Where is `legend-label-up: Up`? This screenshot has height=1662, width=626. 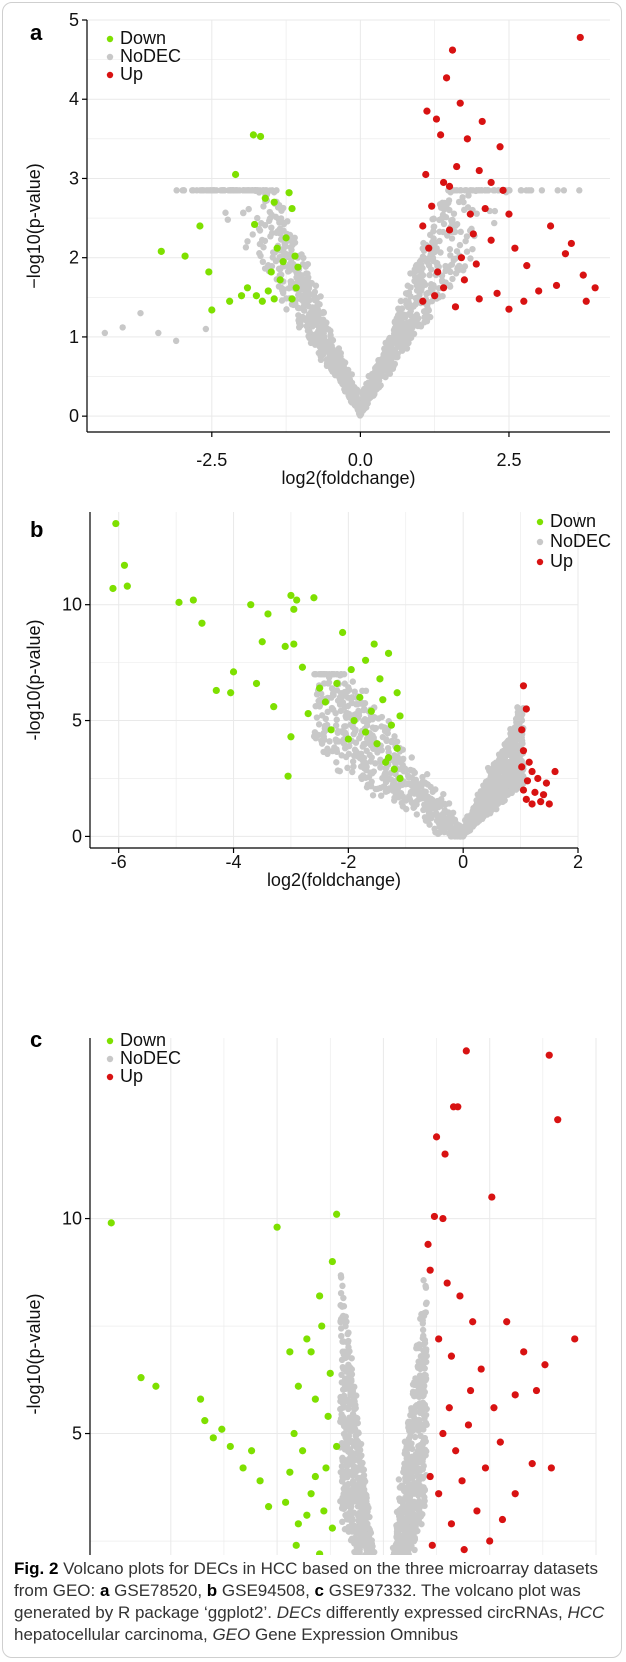
legend-label-up: Up is located at coordinates (131, 74).